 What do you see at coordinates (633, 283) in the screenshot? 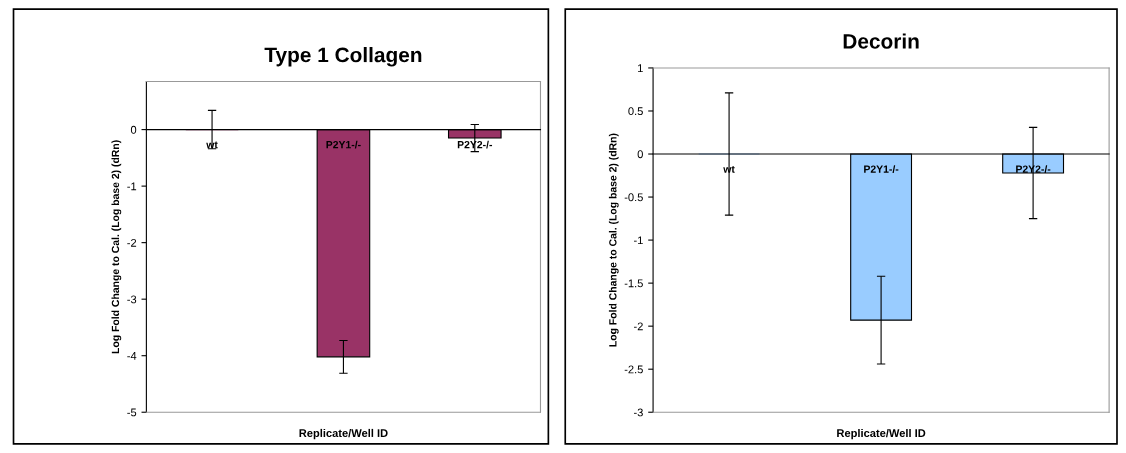
I see `y-tick-label: -1.5` at bounding box center [633, 283].